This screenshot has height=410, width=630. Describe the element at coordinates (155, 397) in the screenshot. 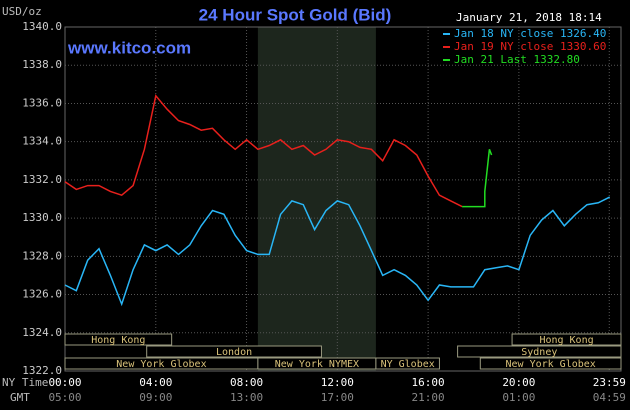

I see `x2-tick-label: 09:00` at that location.